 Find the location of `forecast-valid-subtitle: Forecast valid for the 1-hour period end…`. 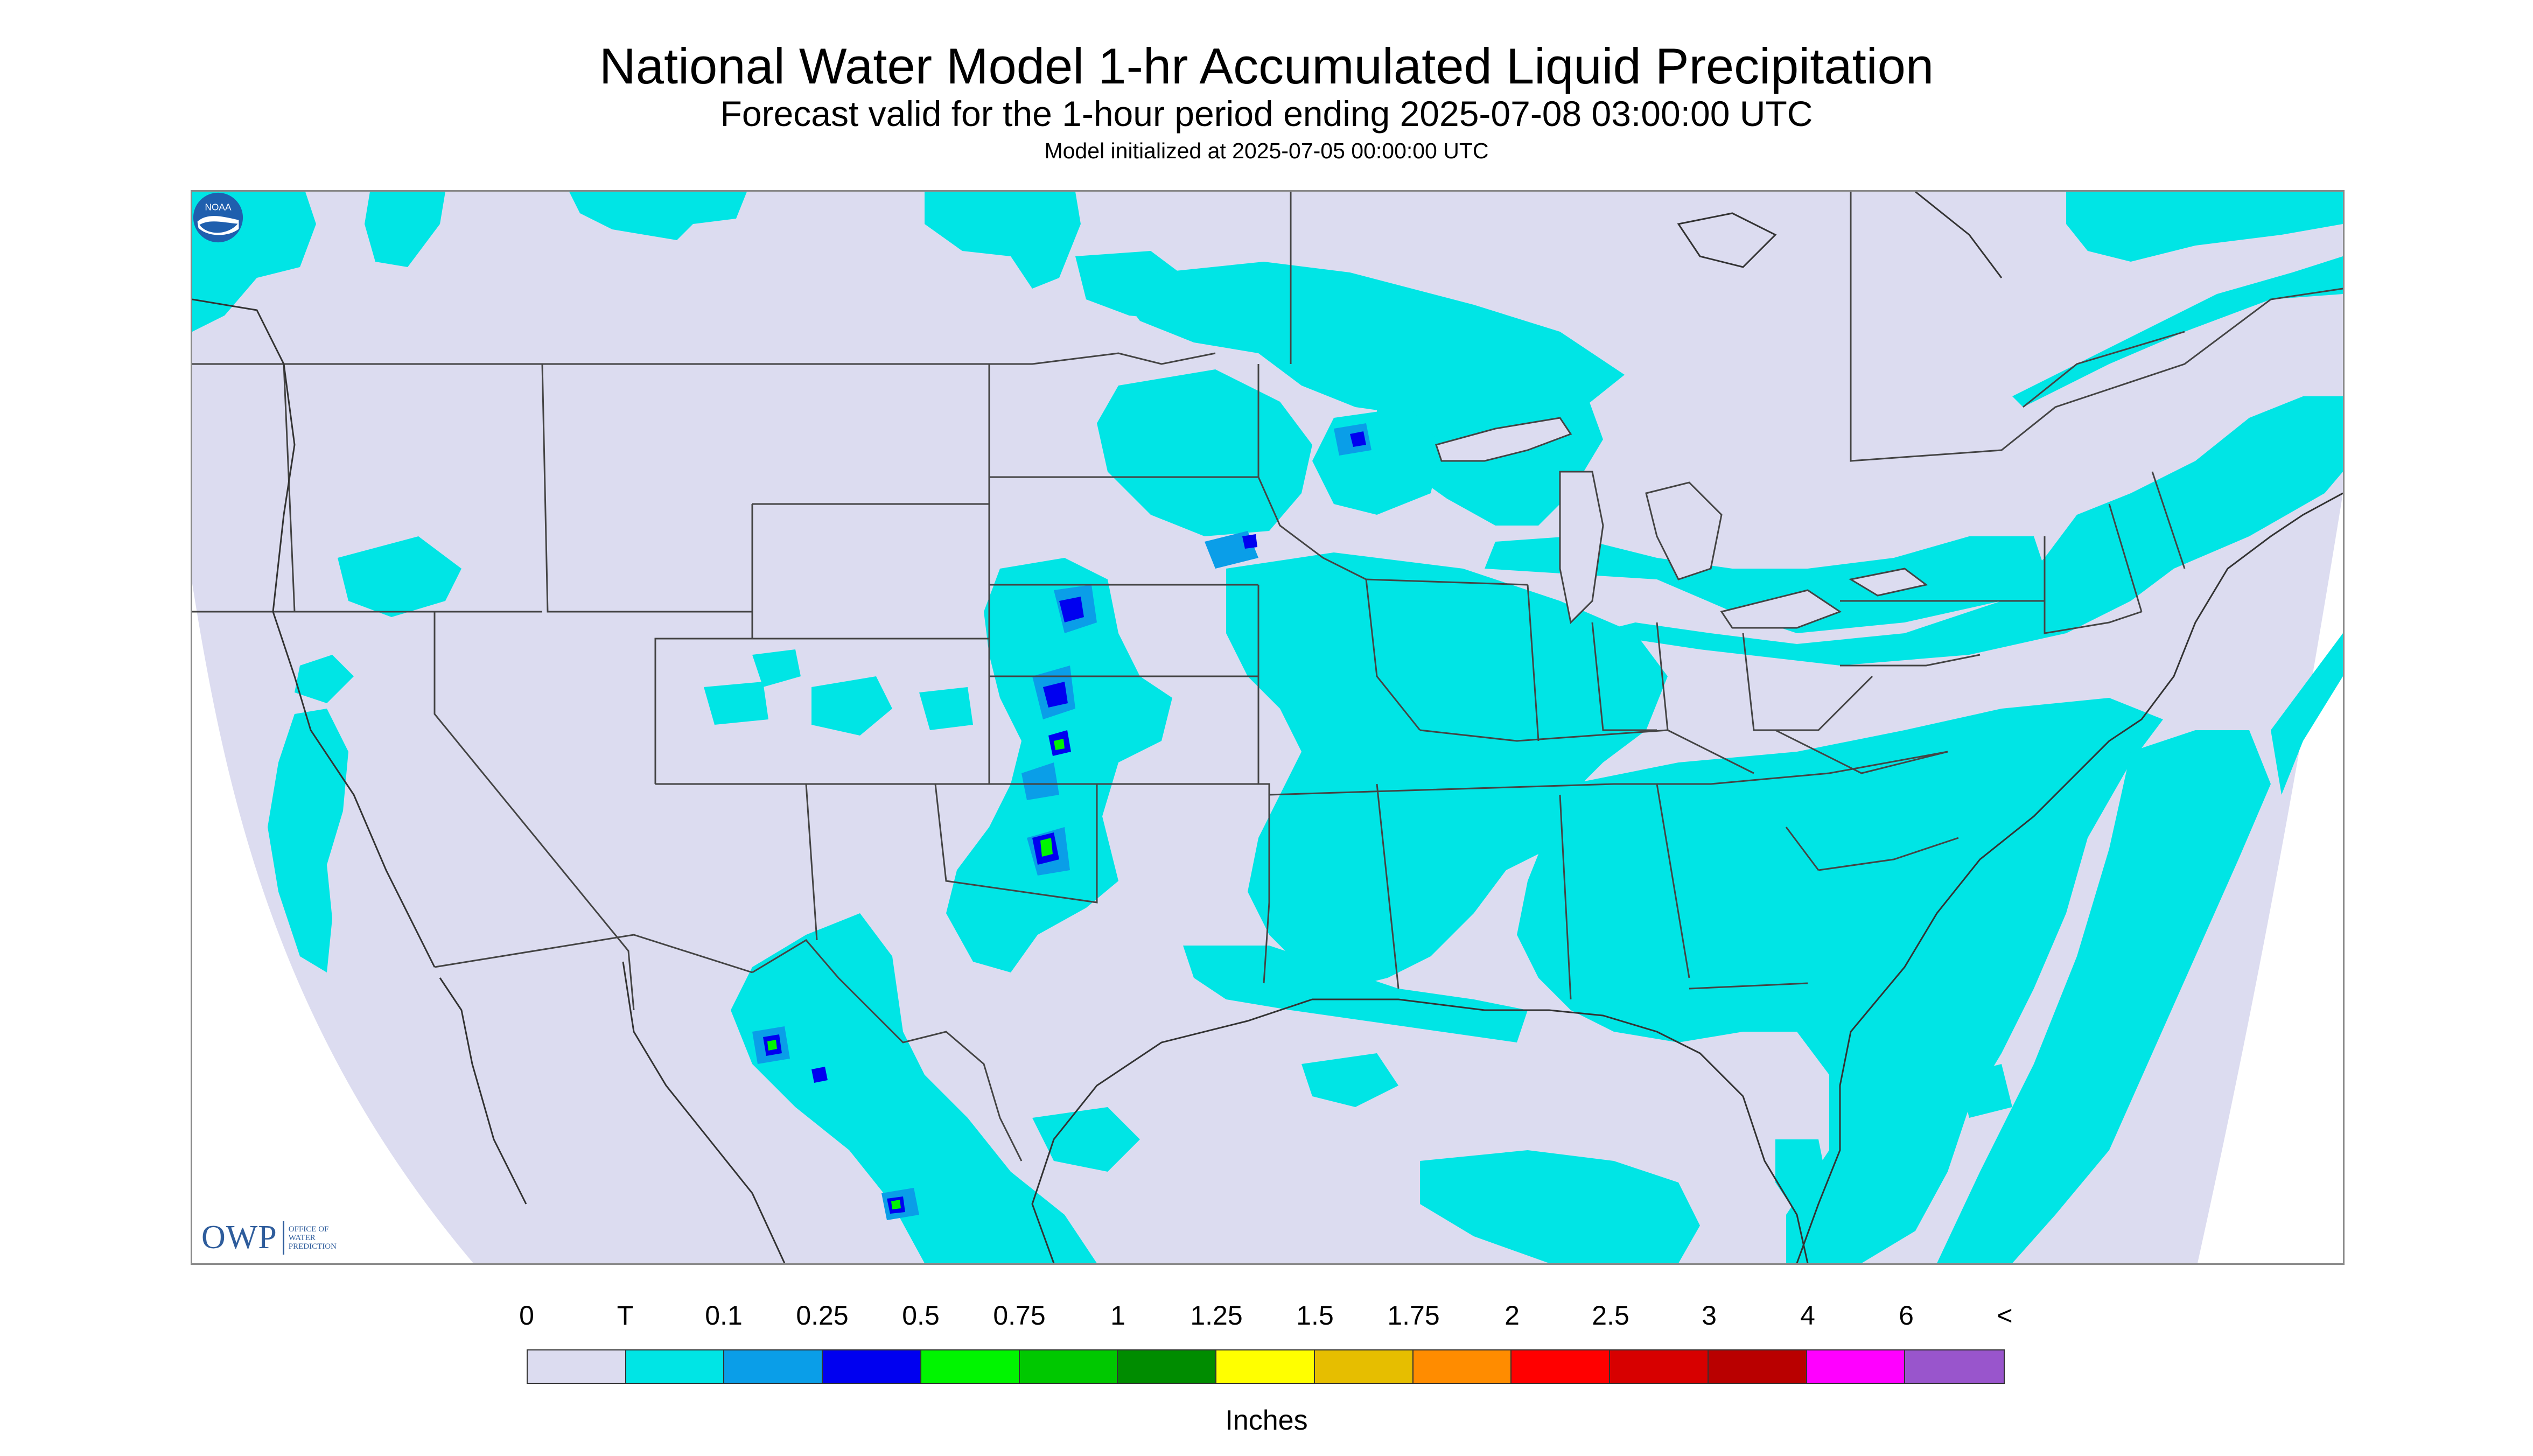

forecast-valid-subtitle: Forecast valid for the 1-hour period end… is located at coordinates (1266, 114).